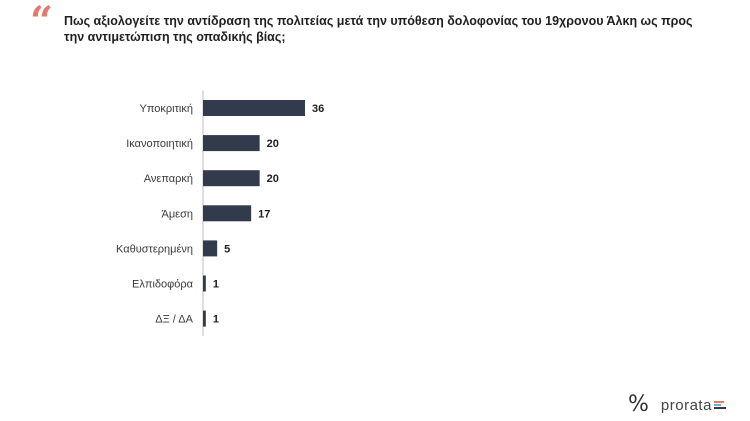 Image resolution: width=750 pixels, height=421 pixels. What do you see at coordinates (163, 285) in the screenshot?
I see `category-label: Ελπιδοφόρα` at bounding box center [163, 285].